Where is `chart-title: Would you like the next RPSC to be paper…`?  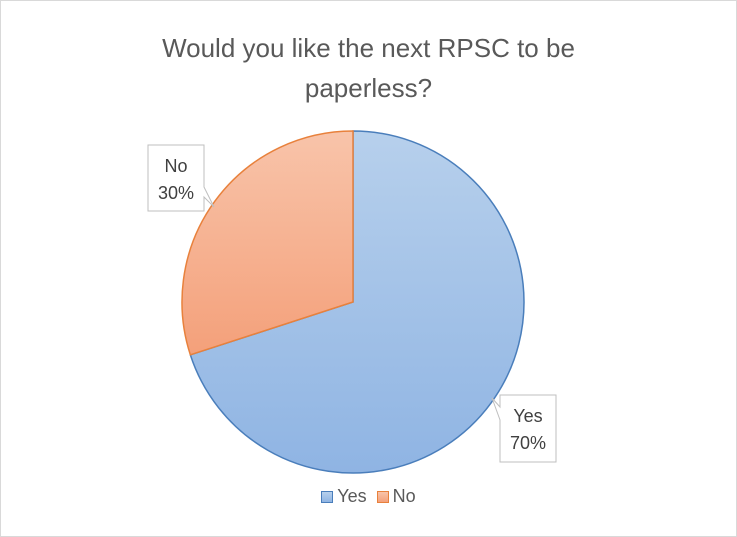
chart-title: Would you like the next RPSC to be paper… is located at coordinates (368, 68).